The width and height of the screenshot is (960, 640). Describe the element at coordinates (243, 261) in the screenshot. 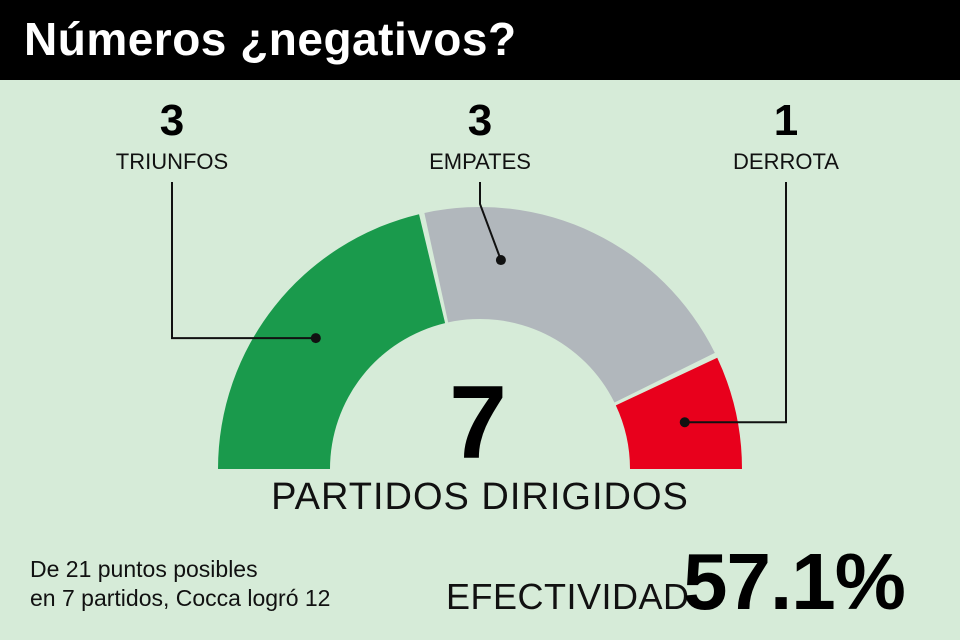

I see `leader-line-triunfos` at that location.